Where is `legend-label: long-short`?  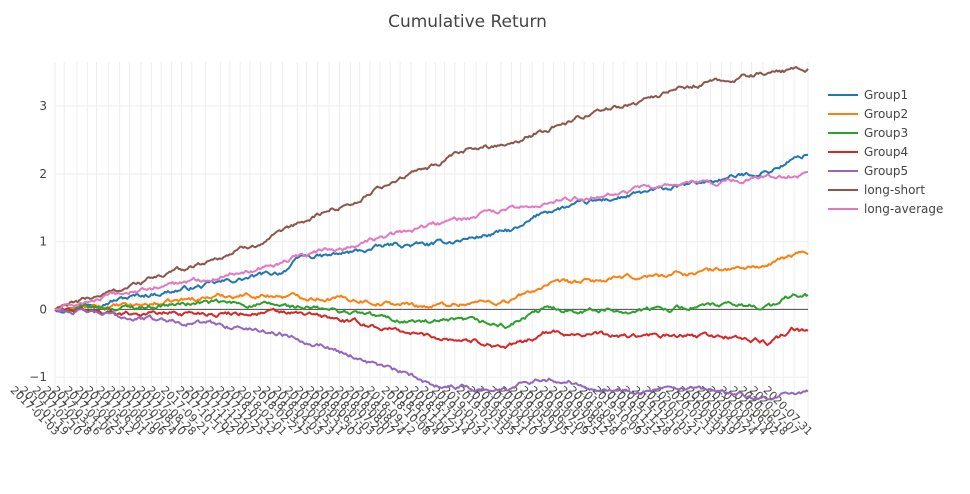 legend-label: long-short is located at coordinates (895, 189).